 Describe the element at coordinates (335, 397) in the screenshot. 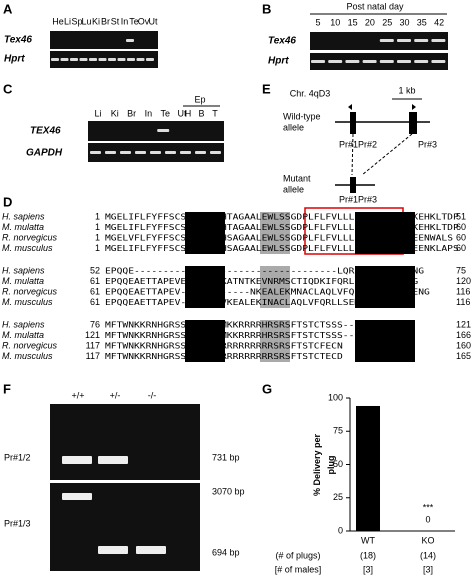

I see `y-tick-label: 100` at that location.